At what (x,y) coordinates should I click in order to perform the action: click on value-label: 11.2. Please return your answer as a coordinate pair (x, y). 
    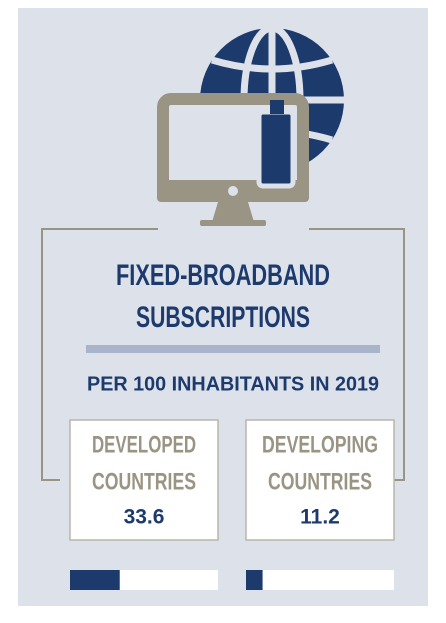
    Looking at the image, I should click on (320, 517).